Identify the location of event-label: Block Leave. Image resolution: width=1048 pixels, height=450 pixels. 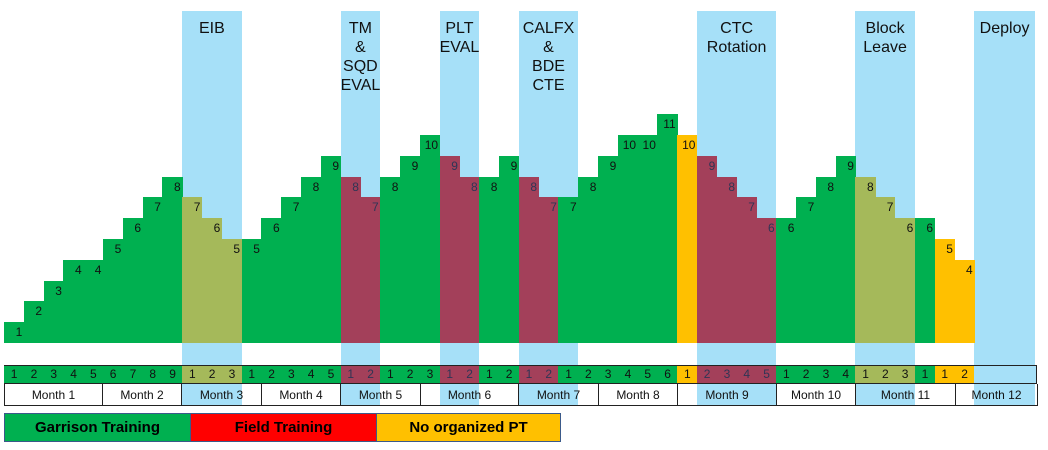
(885, 38).